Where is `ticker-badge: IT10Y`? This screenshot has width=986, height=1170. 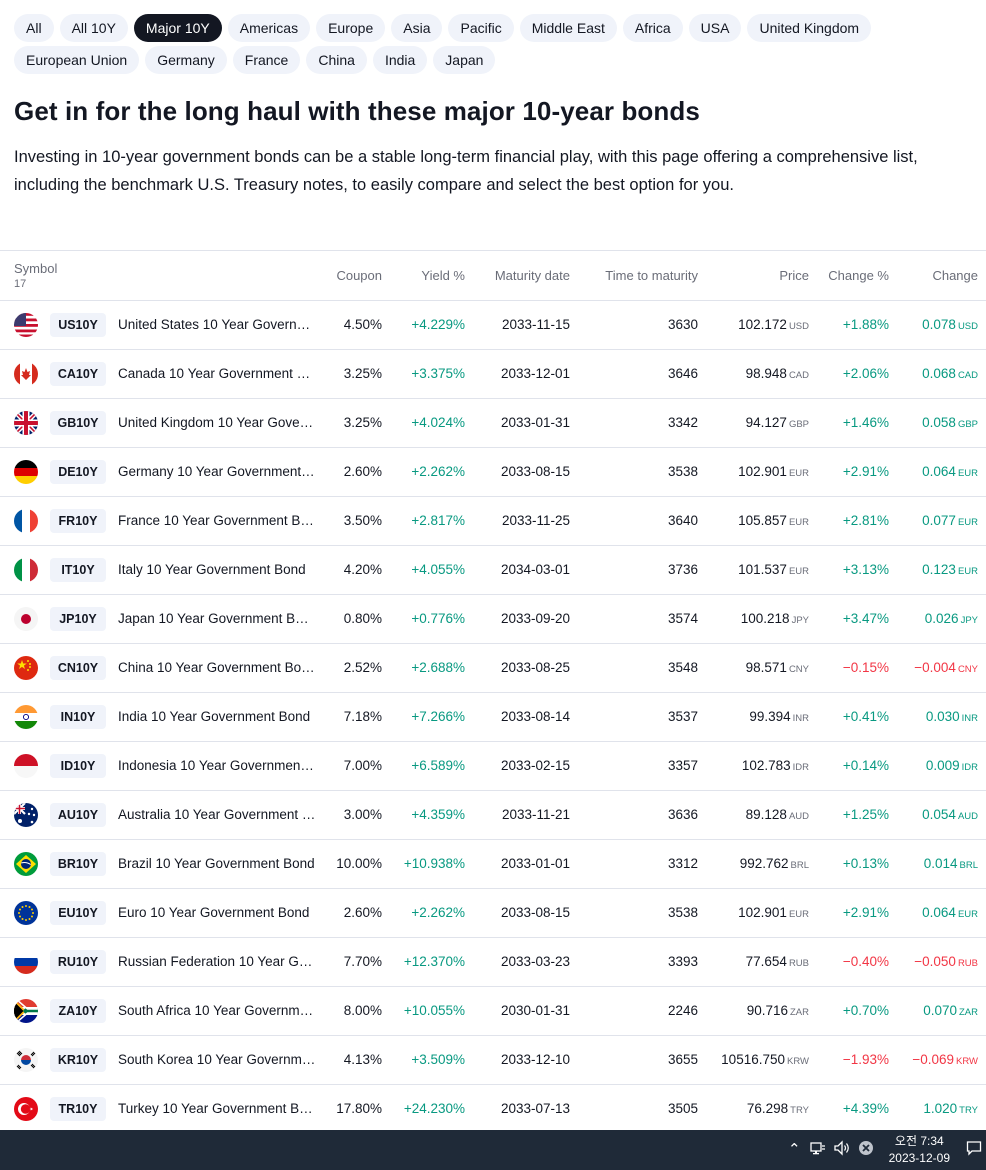 ticker-badge: IT10Y is located at coordinates (78, 570).